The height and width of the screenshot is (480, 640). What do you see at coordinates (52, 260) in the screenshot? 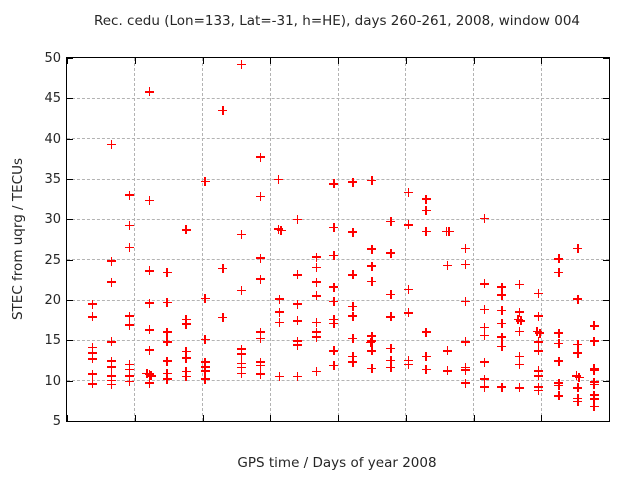
I see `y-tick-label: 25` at bounding box center [52, 260].